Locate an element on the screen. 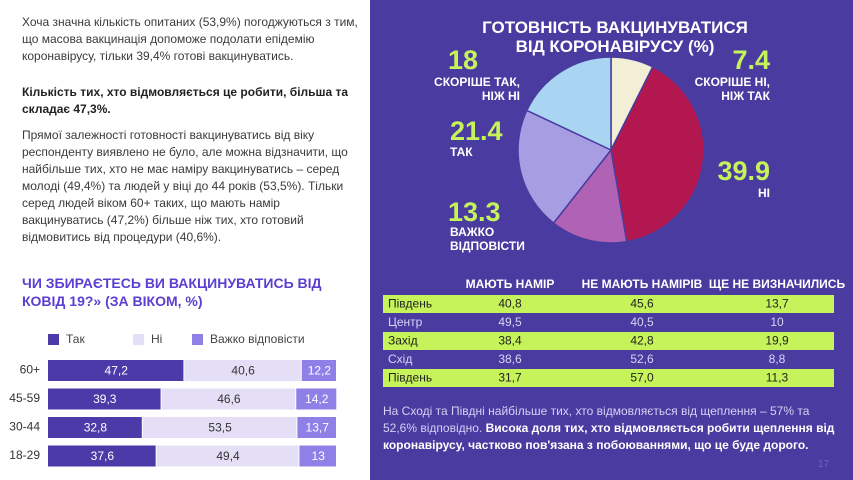 This screenshot has height=480, width=853. table-cell: 38,4 is located at coordinates (510, 341).